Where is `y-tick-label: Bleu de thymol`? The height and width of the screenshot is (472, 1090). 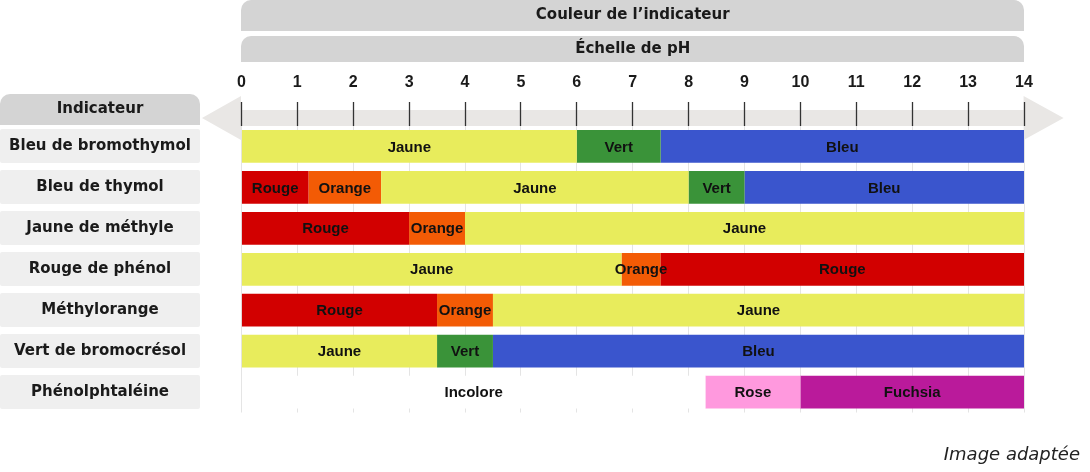
y-tick-label: Bleu de thymol is located at coordinates (100, 186).